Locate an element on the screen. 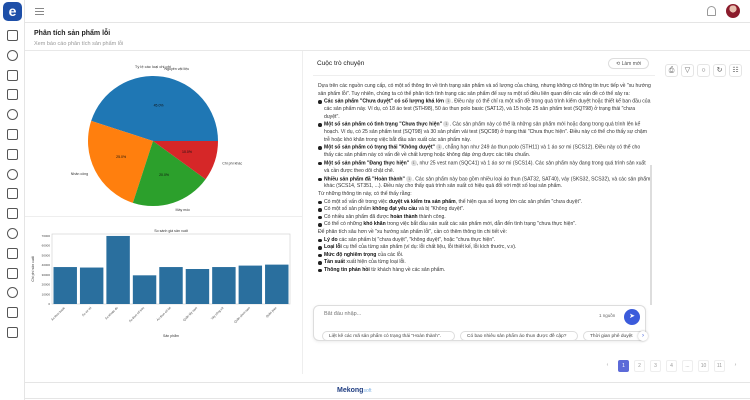  y-tick-label: 70000 is located at coordinates (46, 236).